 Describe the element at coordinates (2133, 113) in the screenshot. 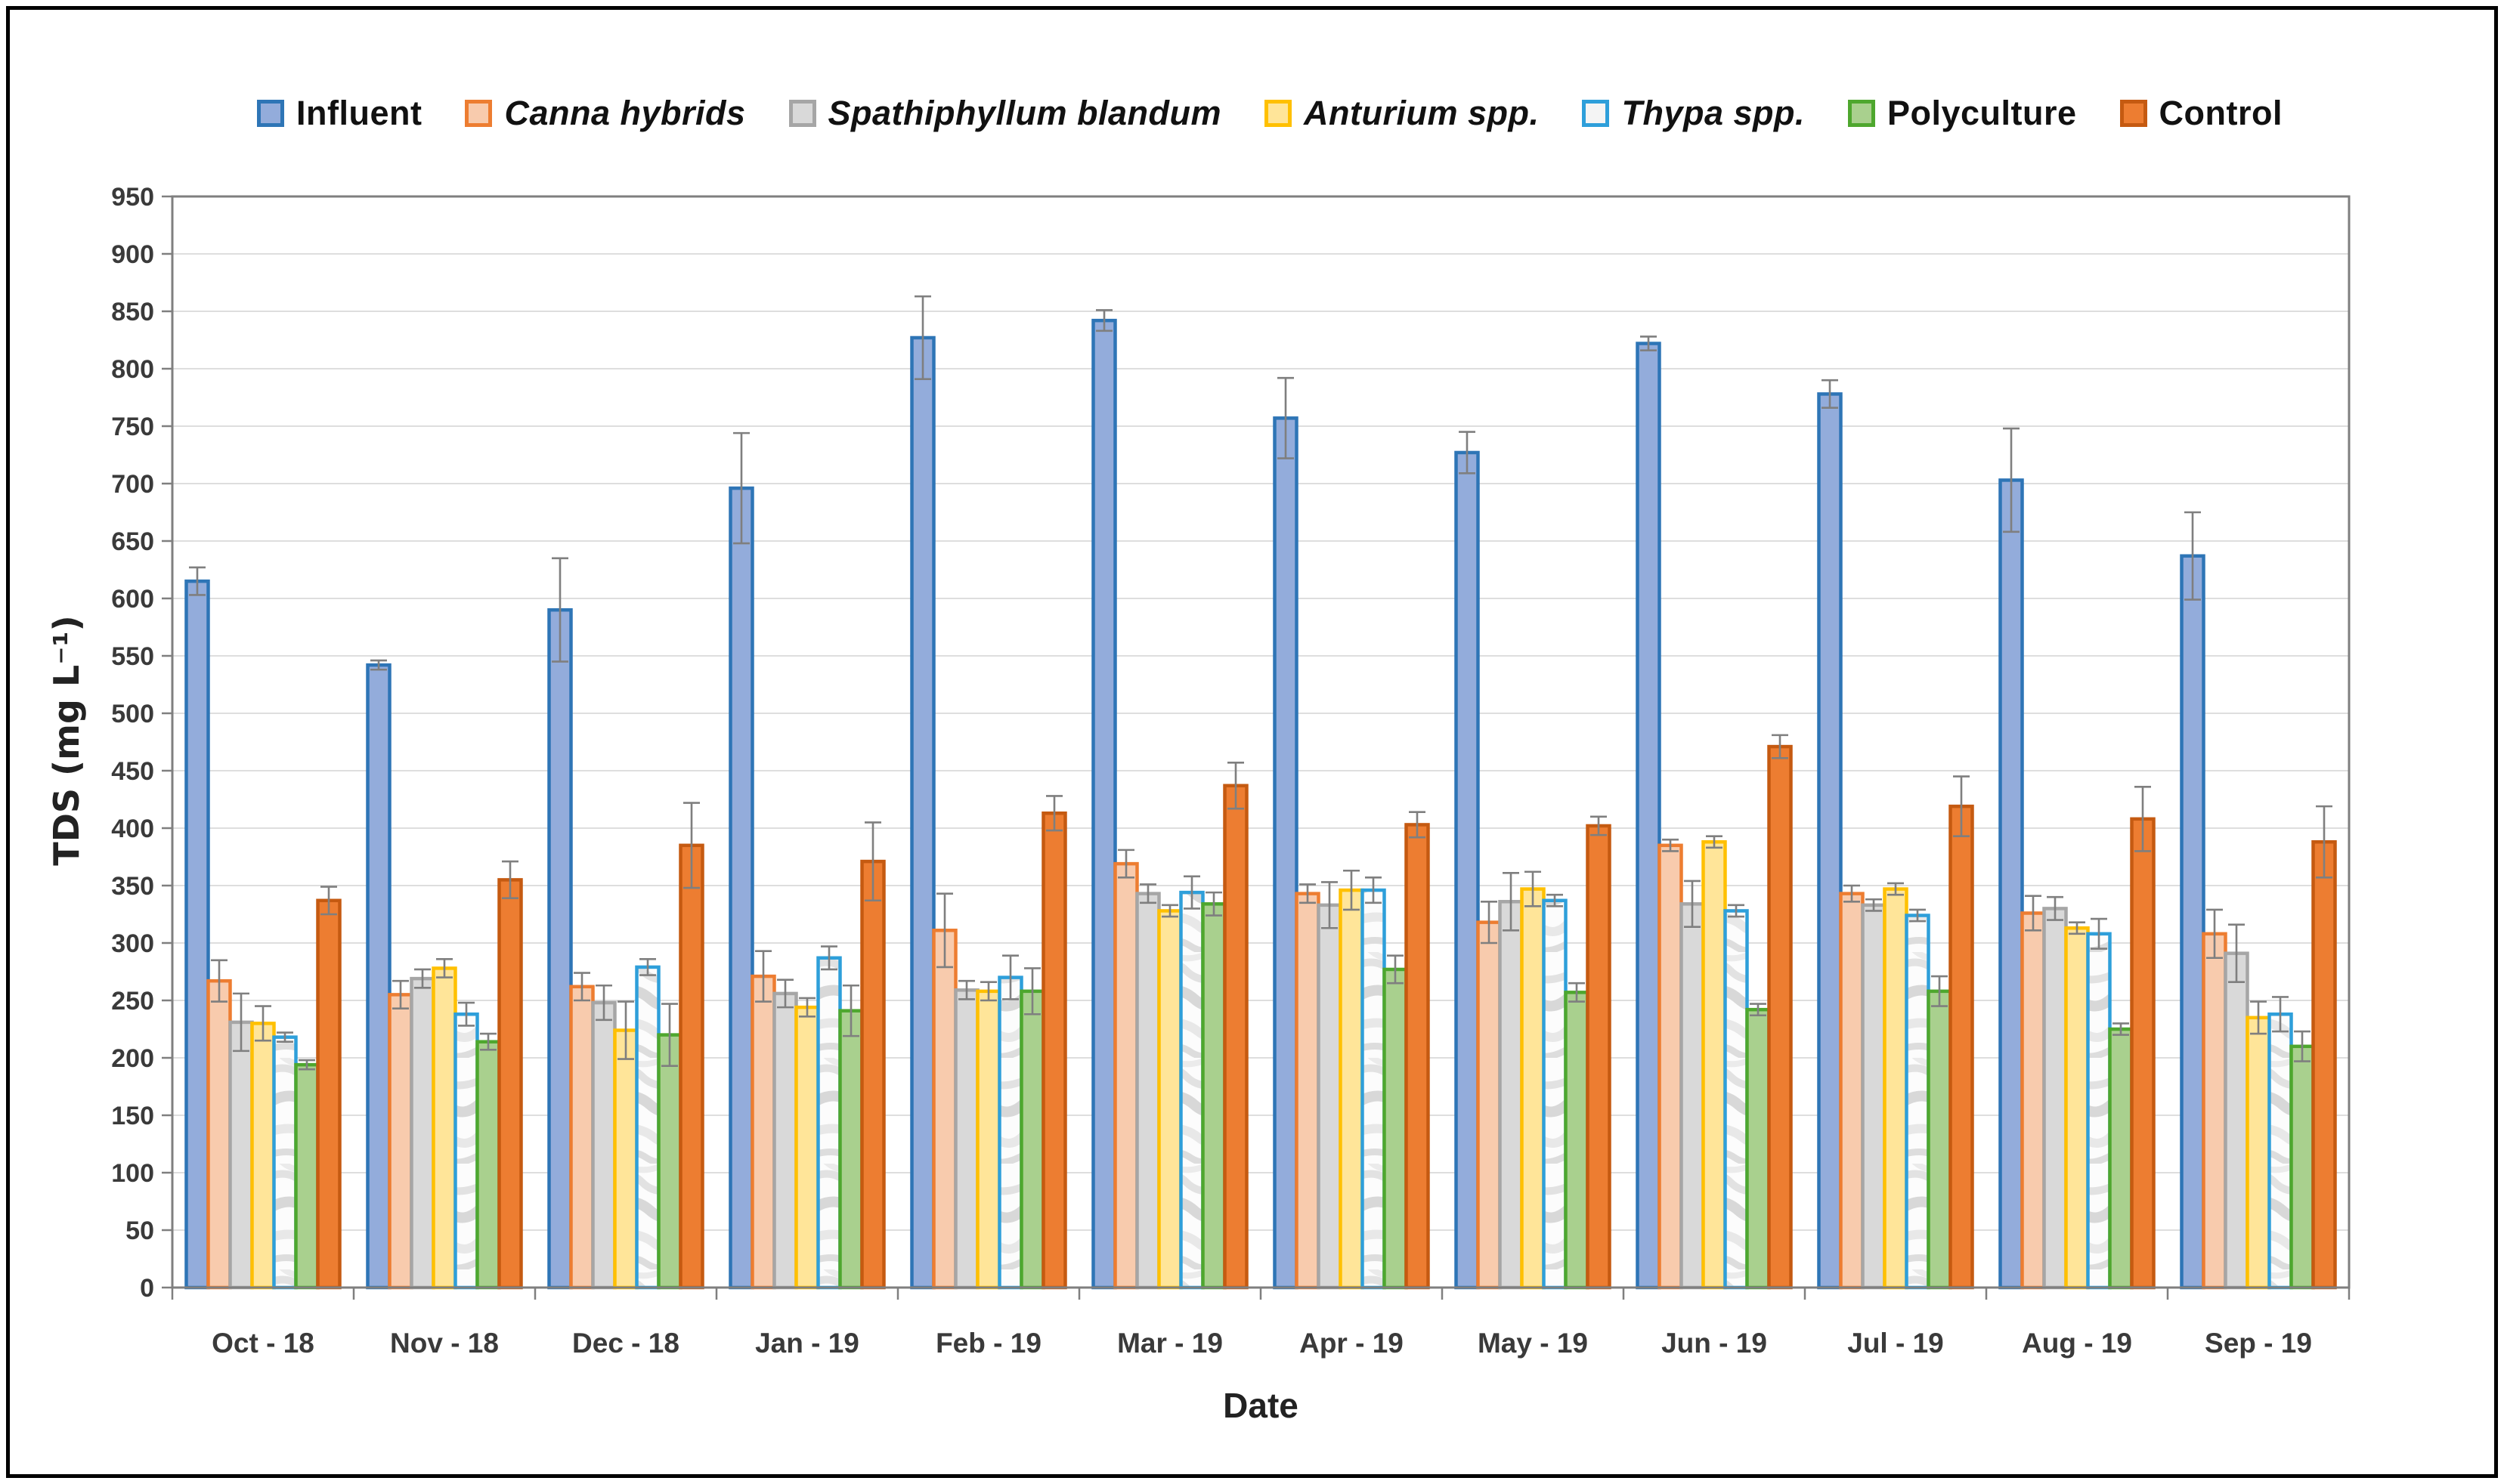

I see `legend-swatch-control` at that location.